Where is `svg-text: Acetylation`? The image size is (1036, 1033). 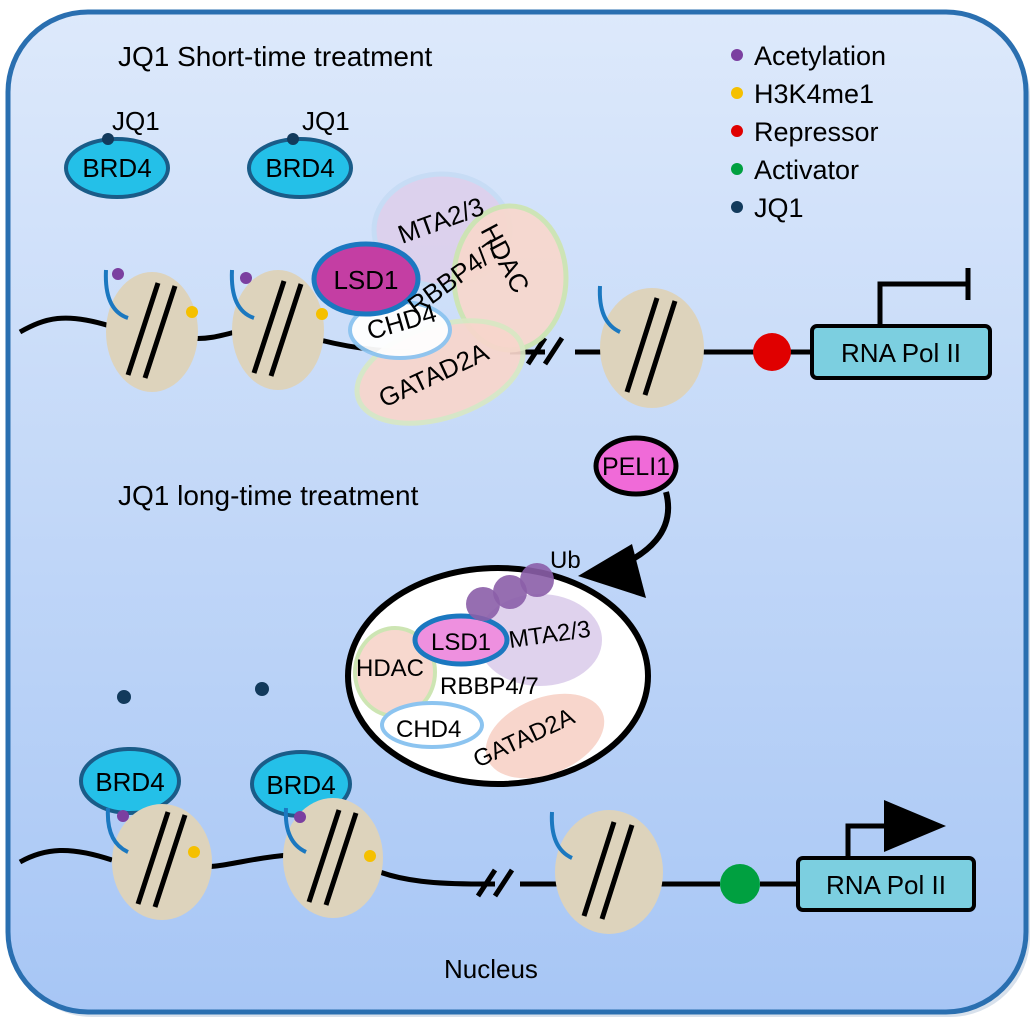 svg-text: Acetylation is located at coordinates (820, 56).